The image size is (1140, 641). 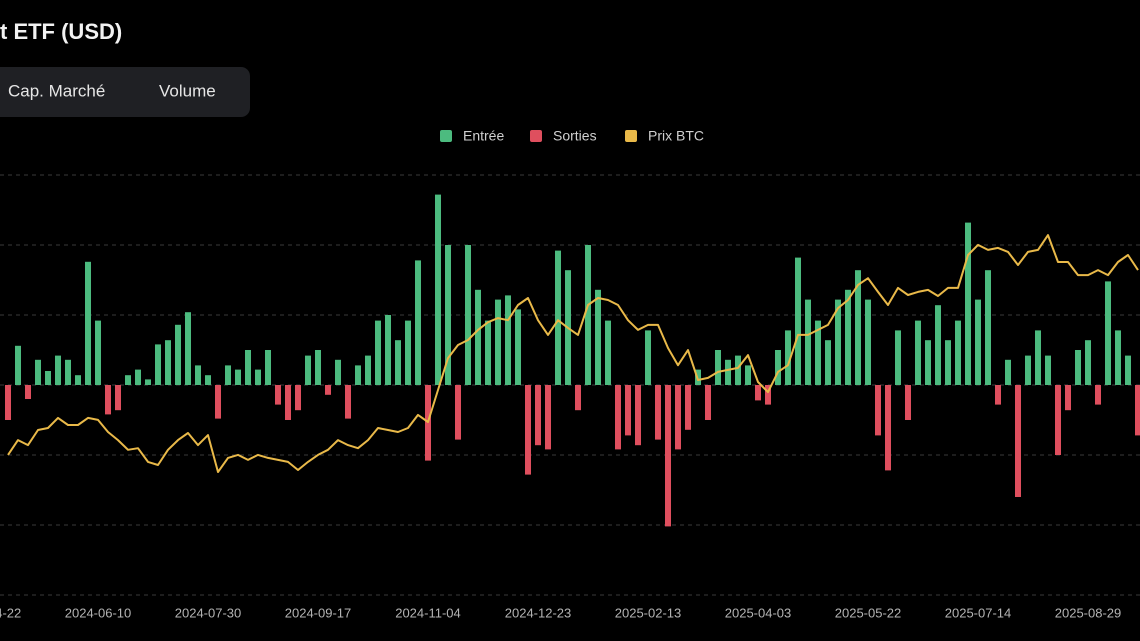 I want to click on x-tick-label: 2024-06-10, so click(x=98, y=612).